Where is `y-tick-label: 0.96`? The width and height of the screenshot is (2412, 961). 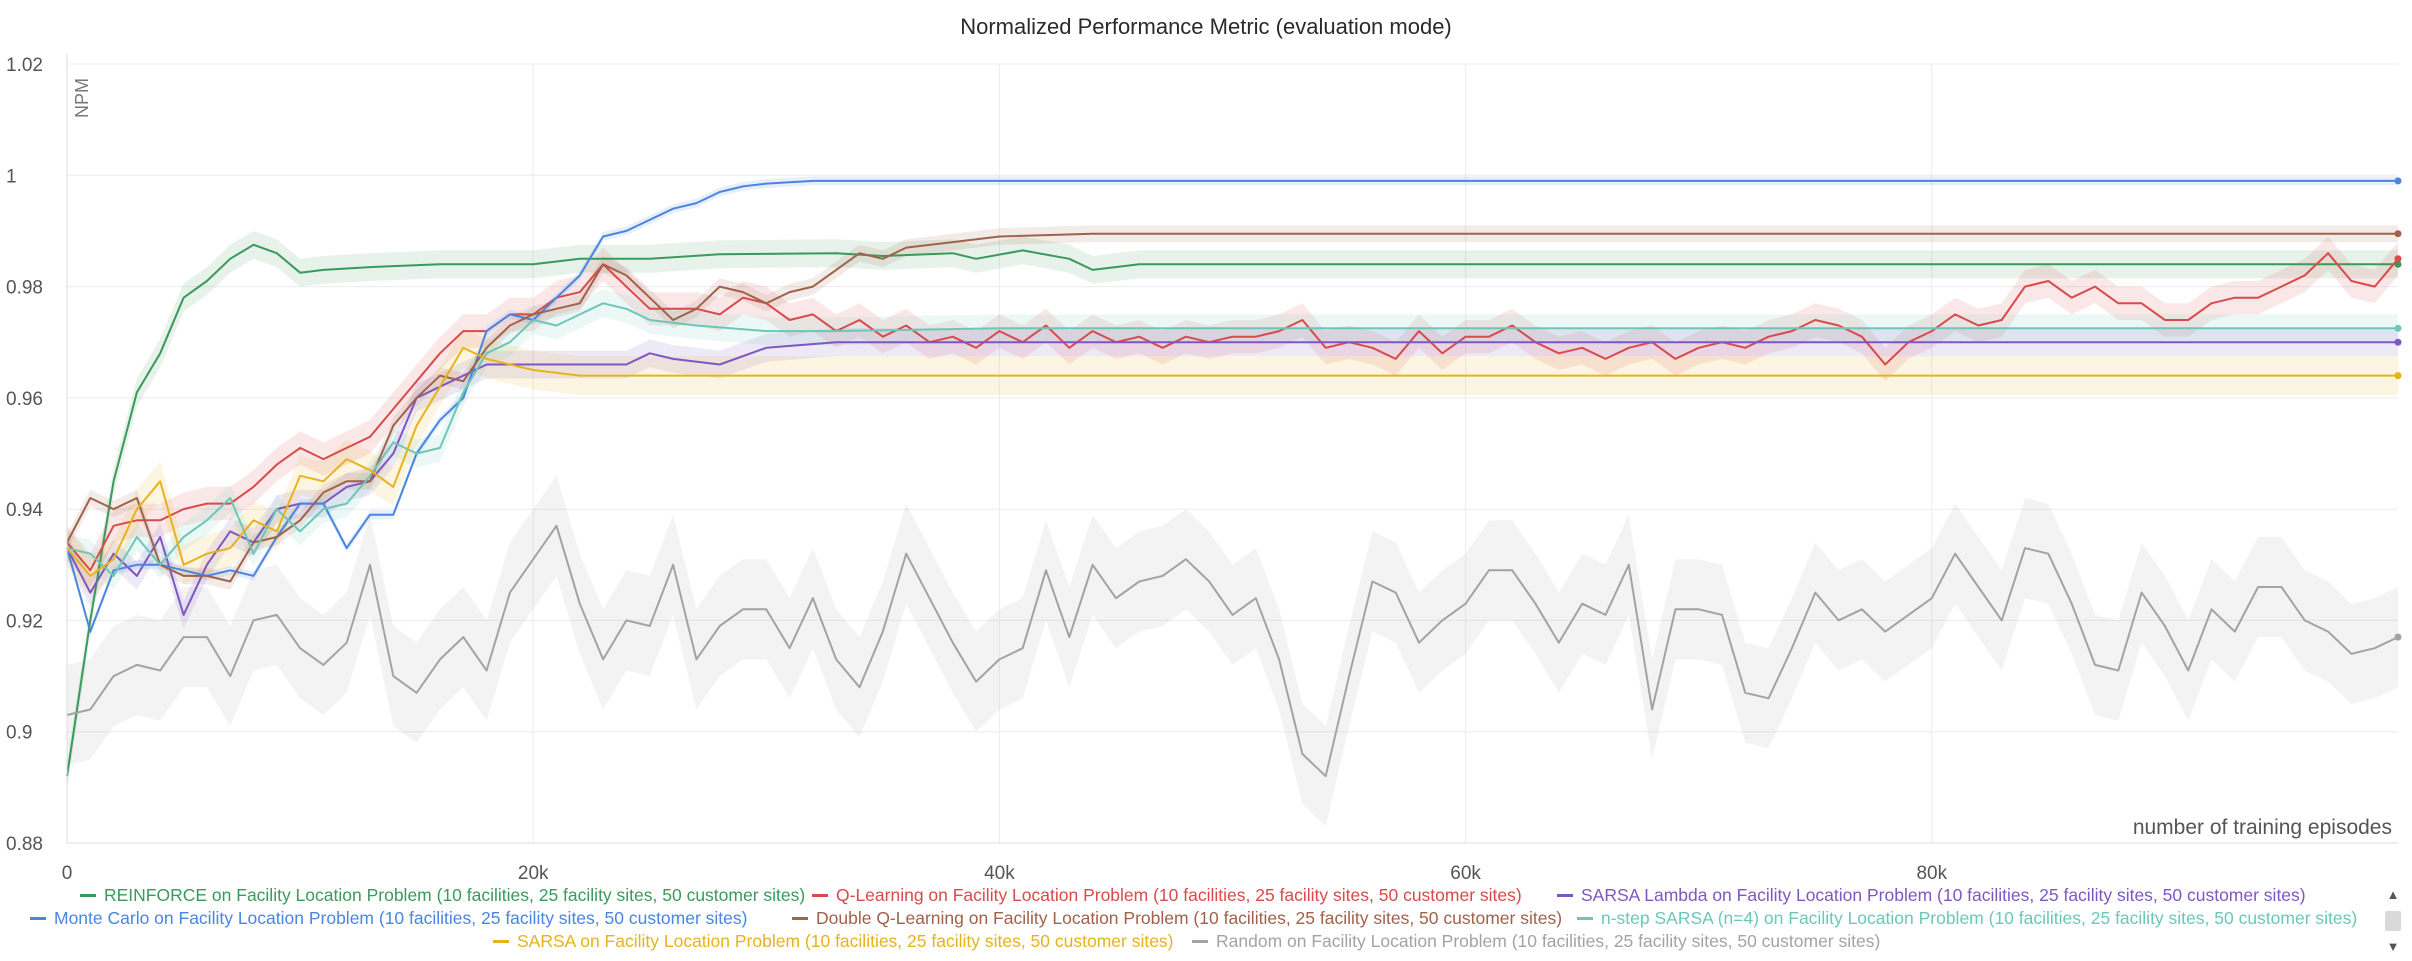
y-tick-label: 0.96 is located at coordinates (24, 399).